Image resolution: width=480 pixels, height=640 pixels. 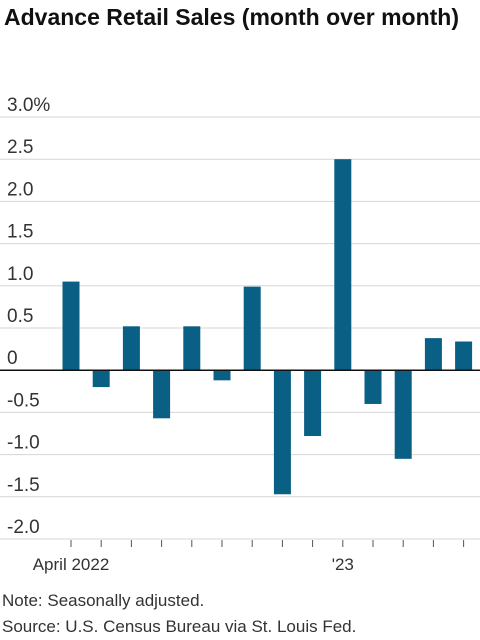 I want to click on bar-mar-2023, so click(x=403, y=414).